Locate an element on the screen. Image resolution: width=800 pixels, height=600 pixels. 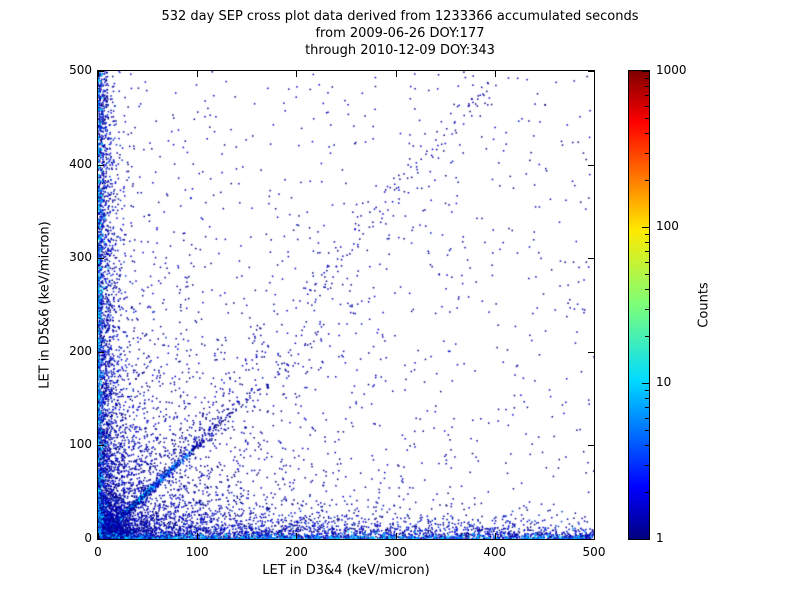
x-tick-label: 0 is located at coordinates (98, 552).